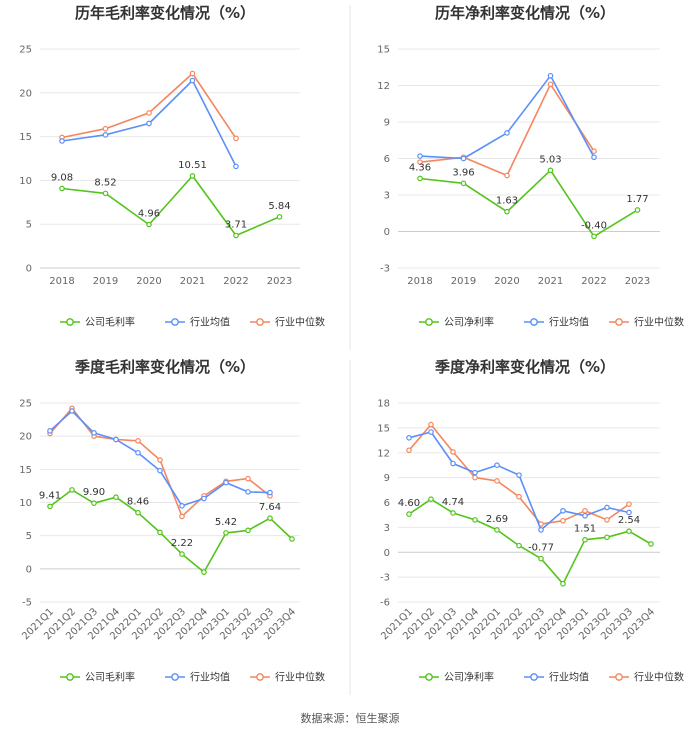  What do you see at coordinates (27, 603) in the screenshot?
I see `y-tick-label: -5` at bounding box center [27, 603].